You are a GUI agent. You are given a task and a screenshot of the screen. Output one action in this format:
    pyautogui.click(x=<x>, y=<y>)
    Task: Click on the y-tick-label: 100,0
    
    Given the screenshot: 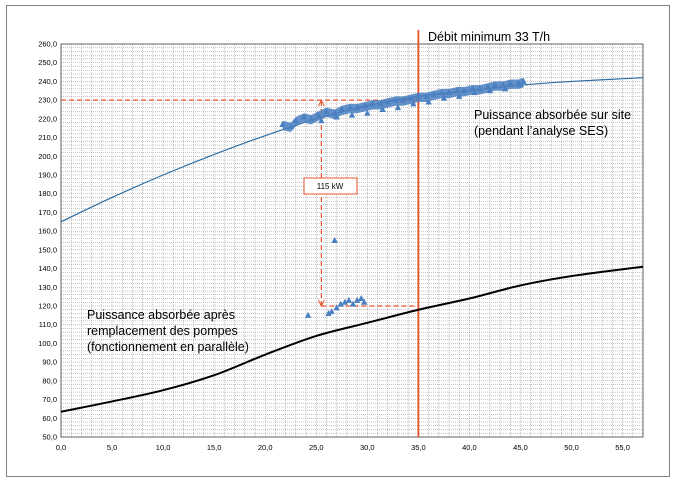 What is the action you would take?
    pyautogui.click(x=47, y=343)
    